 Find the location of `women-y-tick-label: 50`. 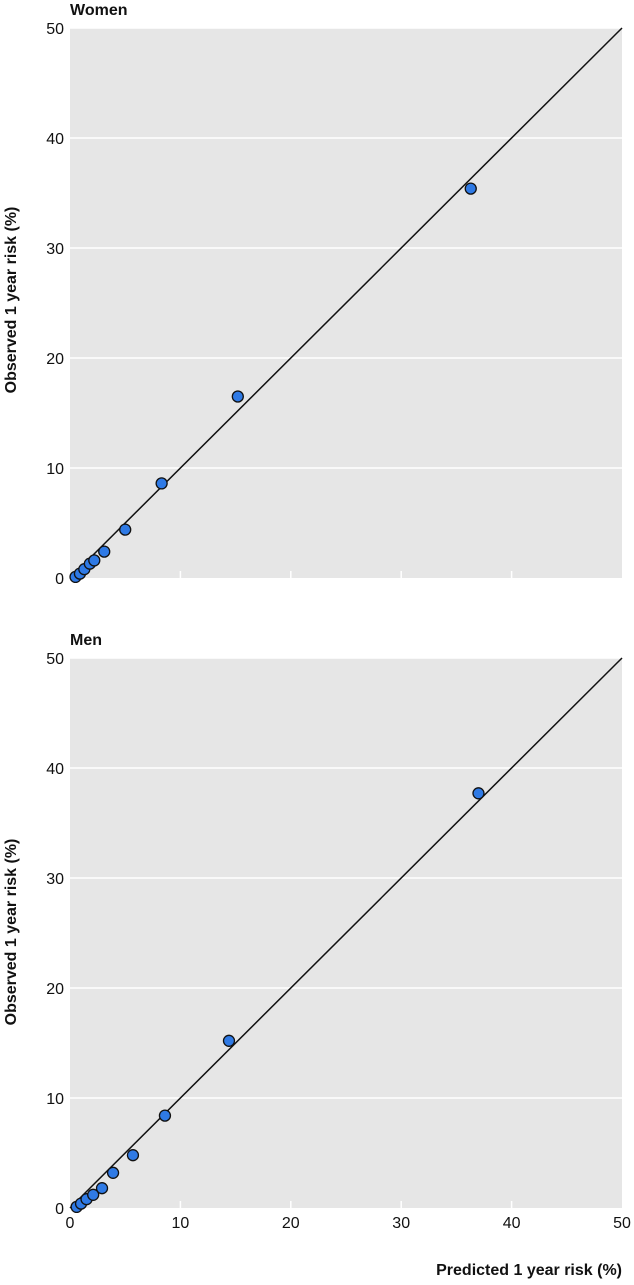

women-y-tick-label: 50 is located at coordinates (55, 29).